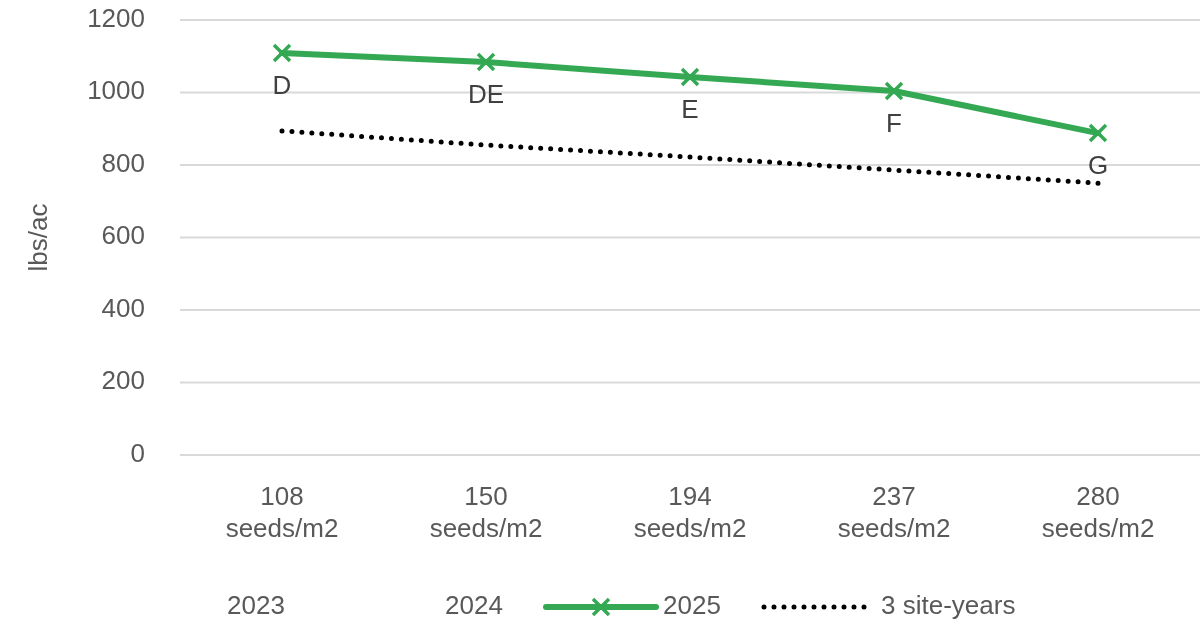 The height and width of the screenshot is (630, 1204). I want to click on y-tick-label: 1000, so click(116, 90).